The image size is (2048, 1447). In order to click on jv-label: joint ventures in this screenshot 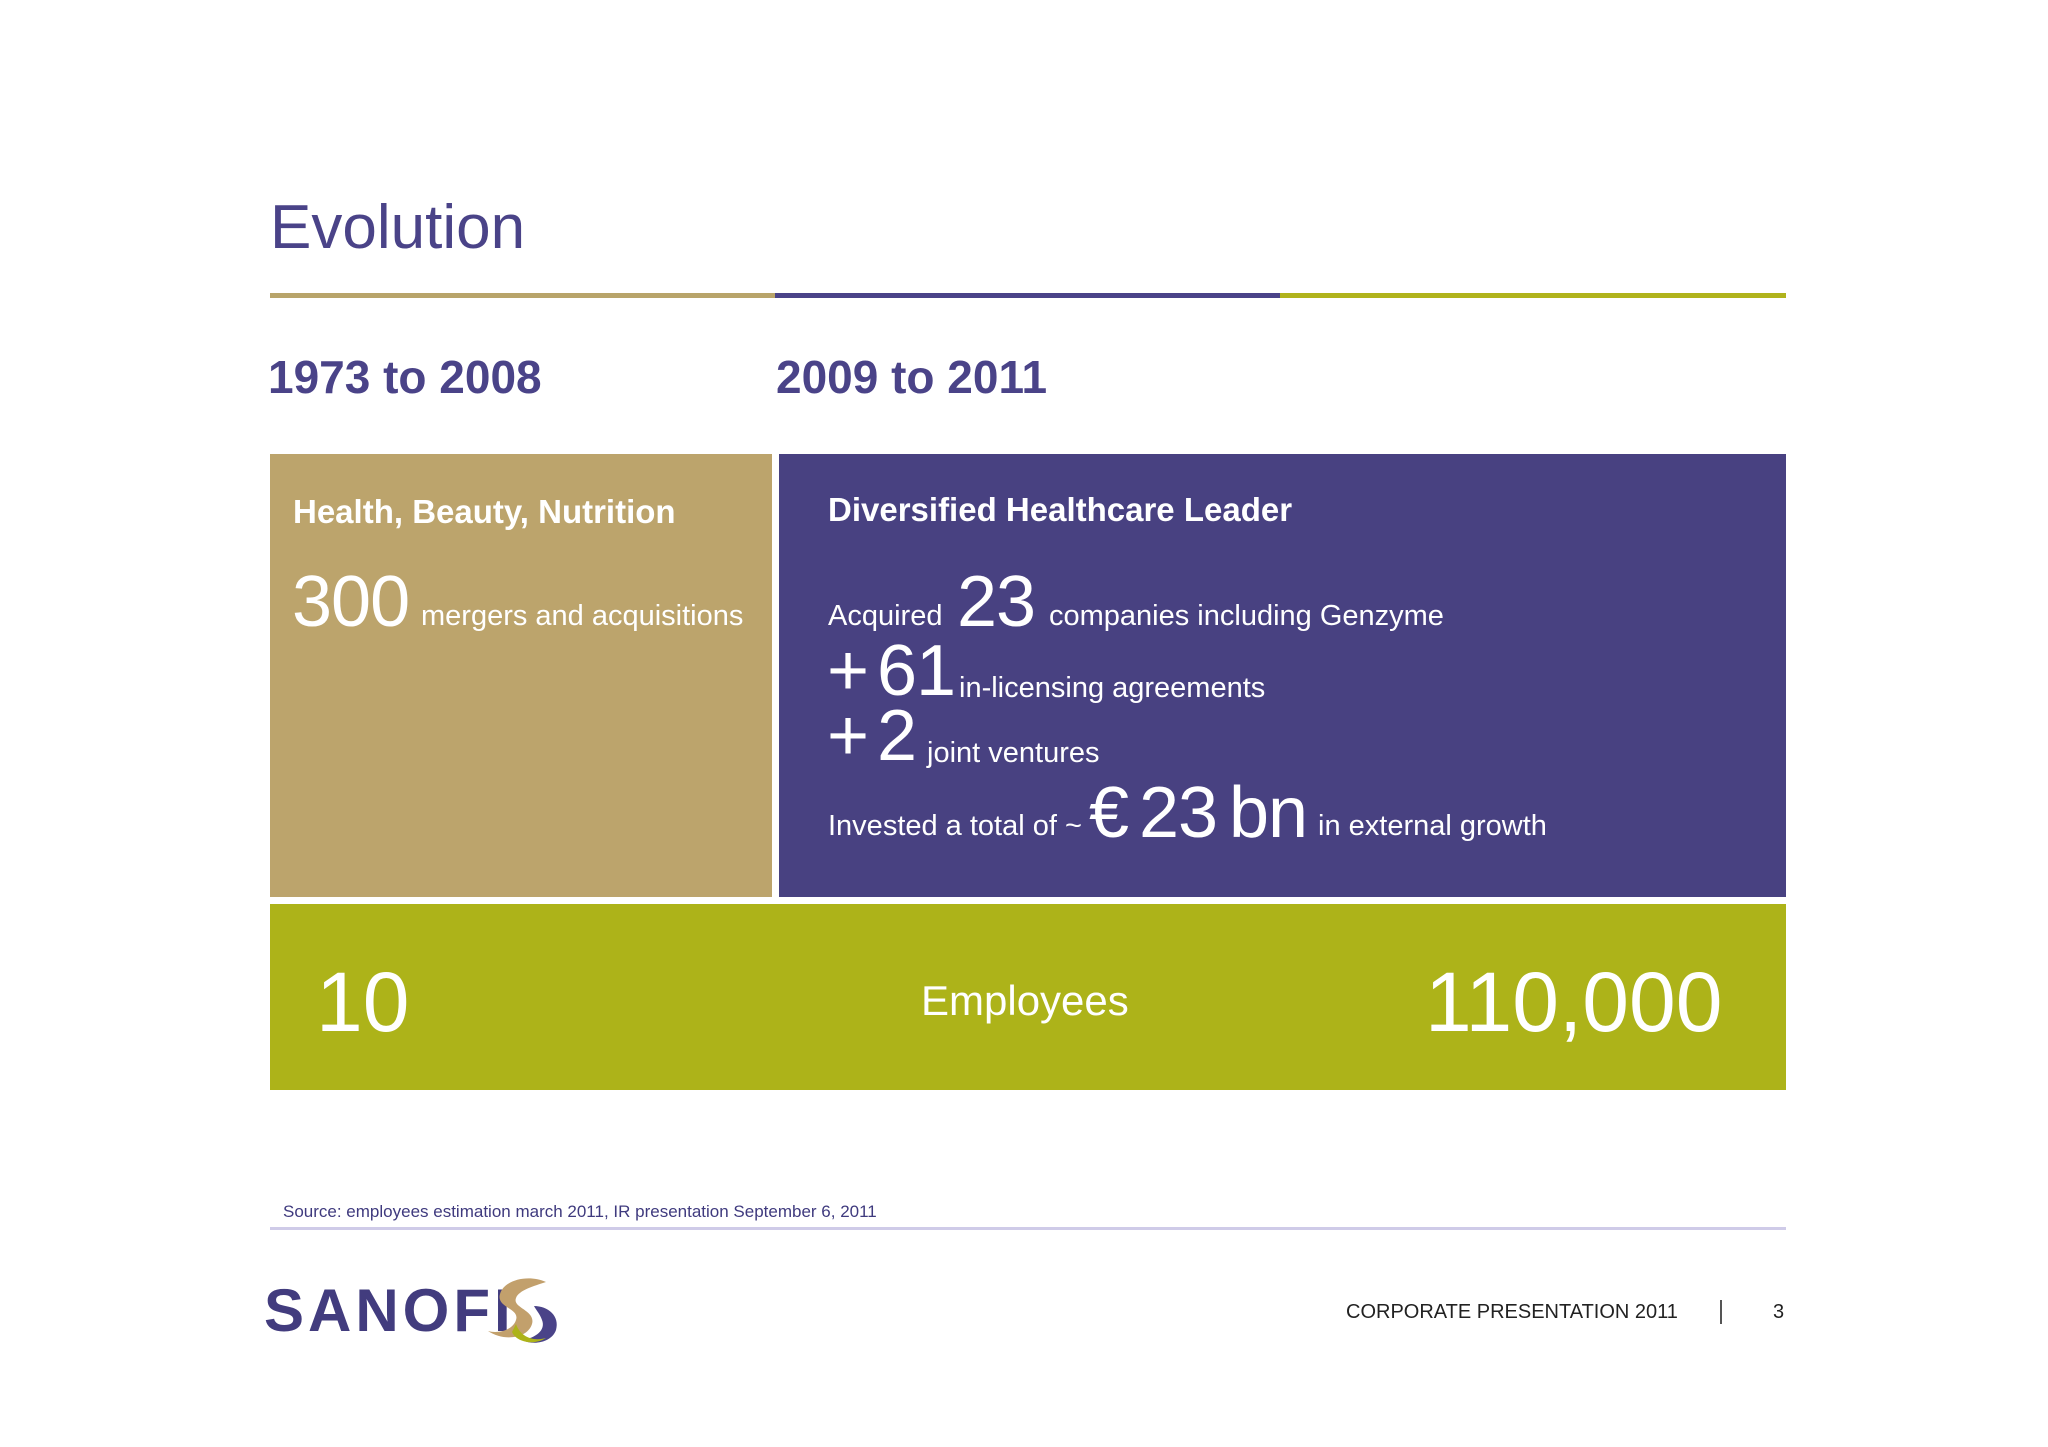, I will do `click(1013, 753)`.